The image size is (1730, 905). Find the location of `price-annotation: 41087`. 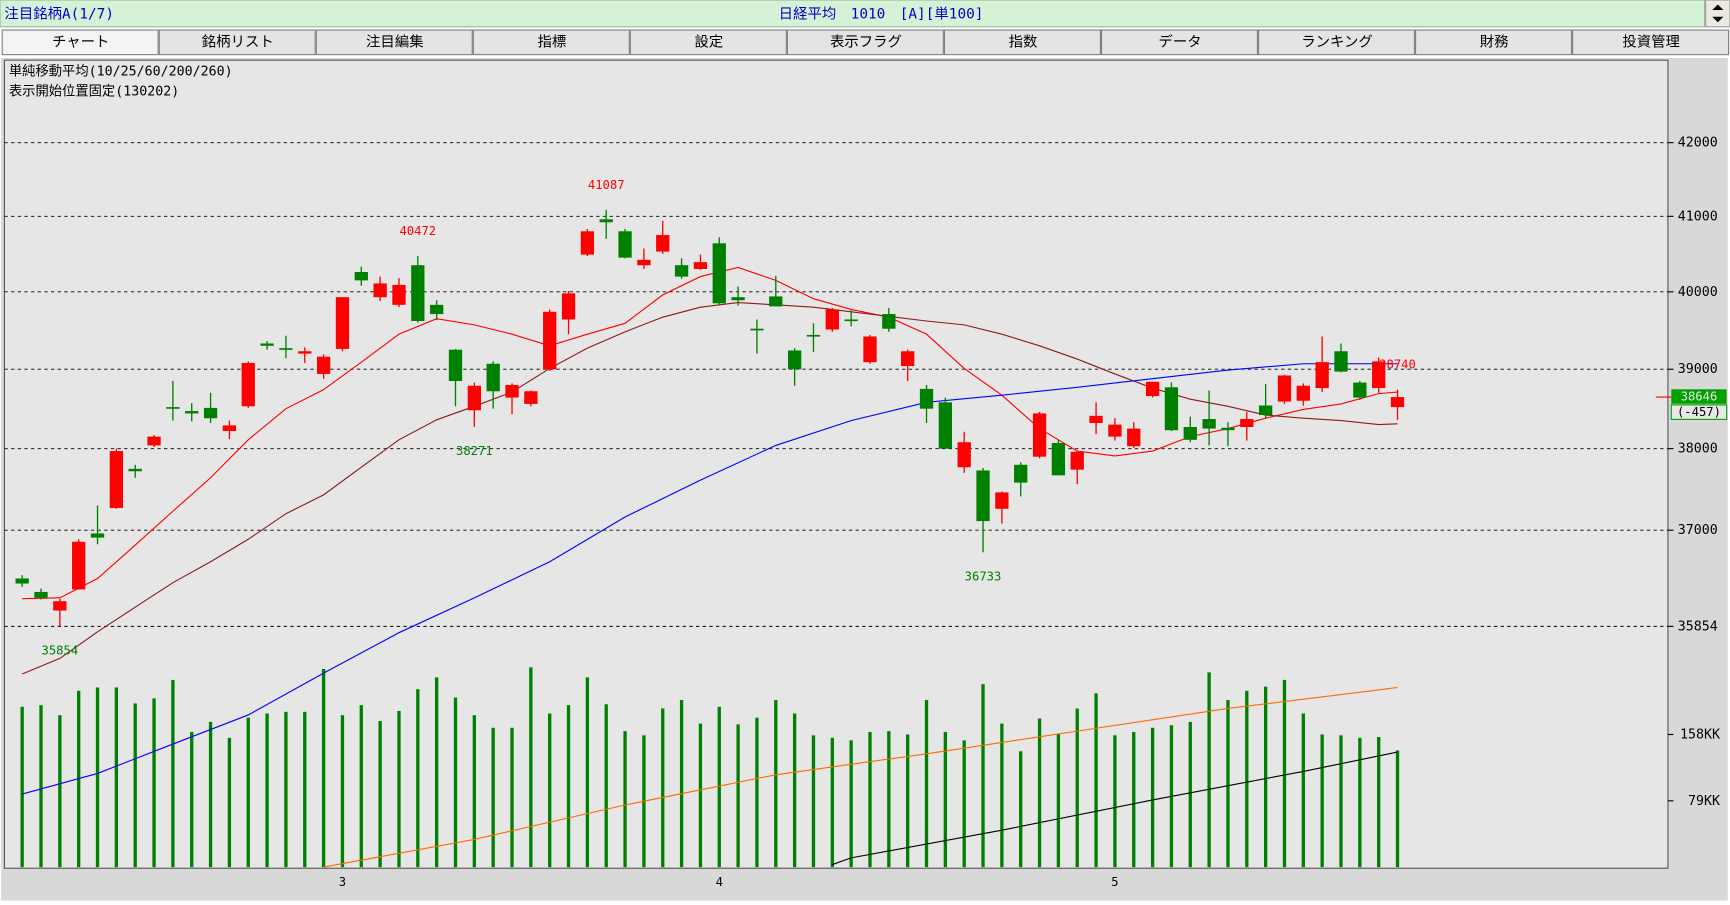

price-annotation: 41087 is located at coordinates (606, 185).